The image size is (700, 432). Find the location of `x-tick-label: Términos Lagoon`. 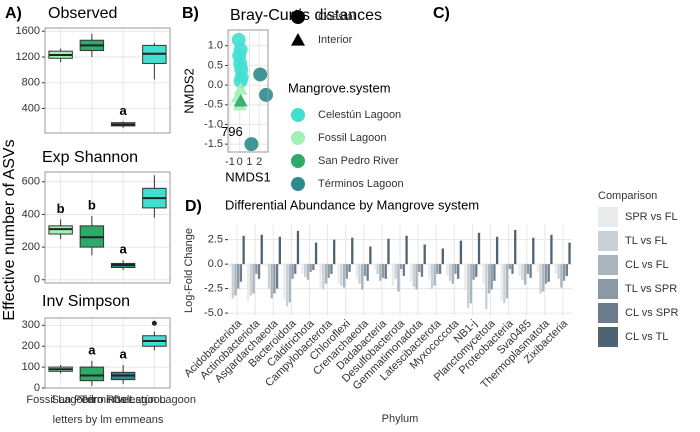

x-tick-label: Términos Lagoon is located at coordinates (123, 400).